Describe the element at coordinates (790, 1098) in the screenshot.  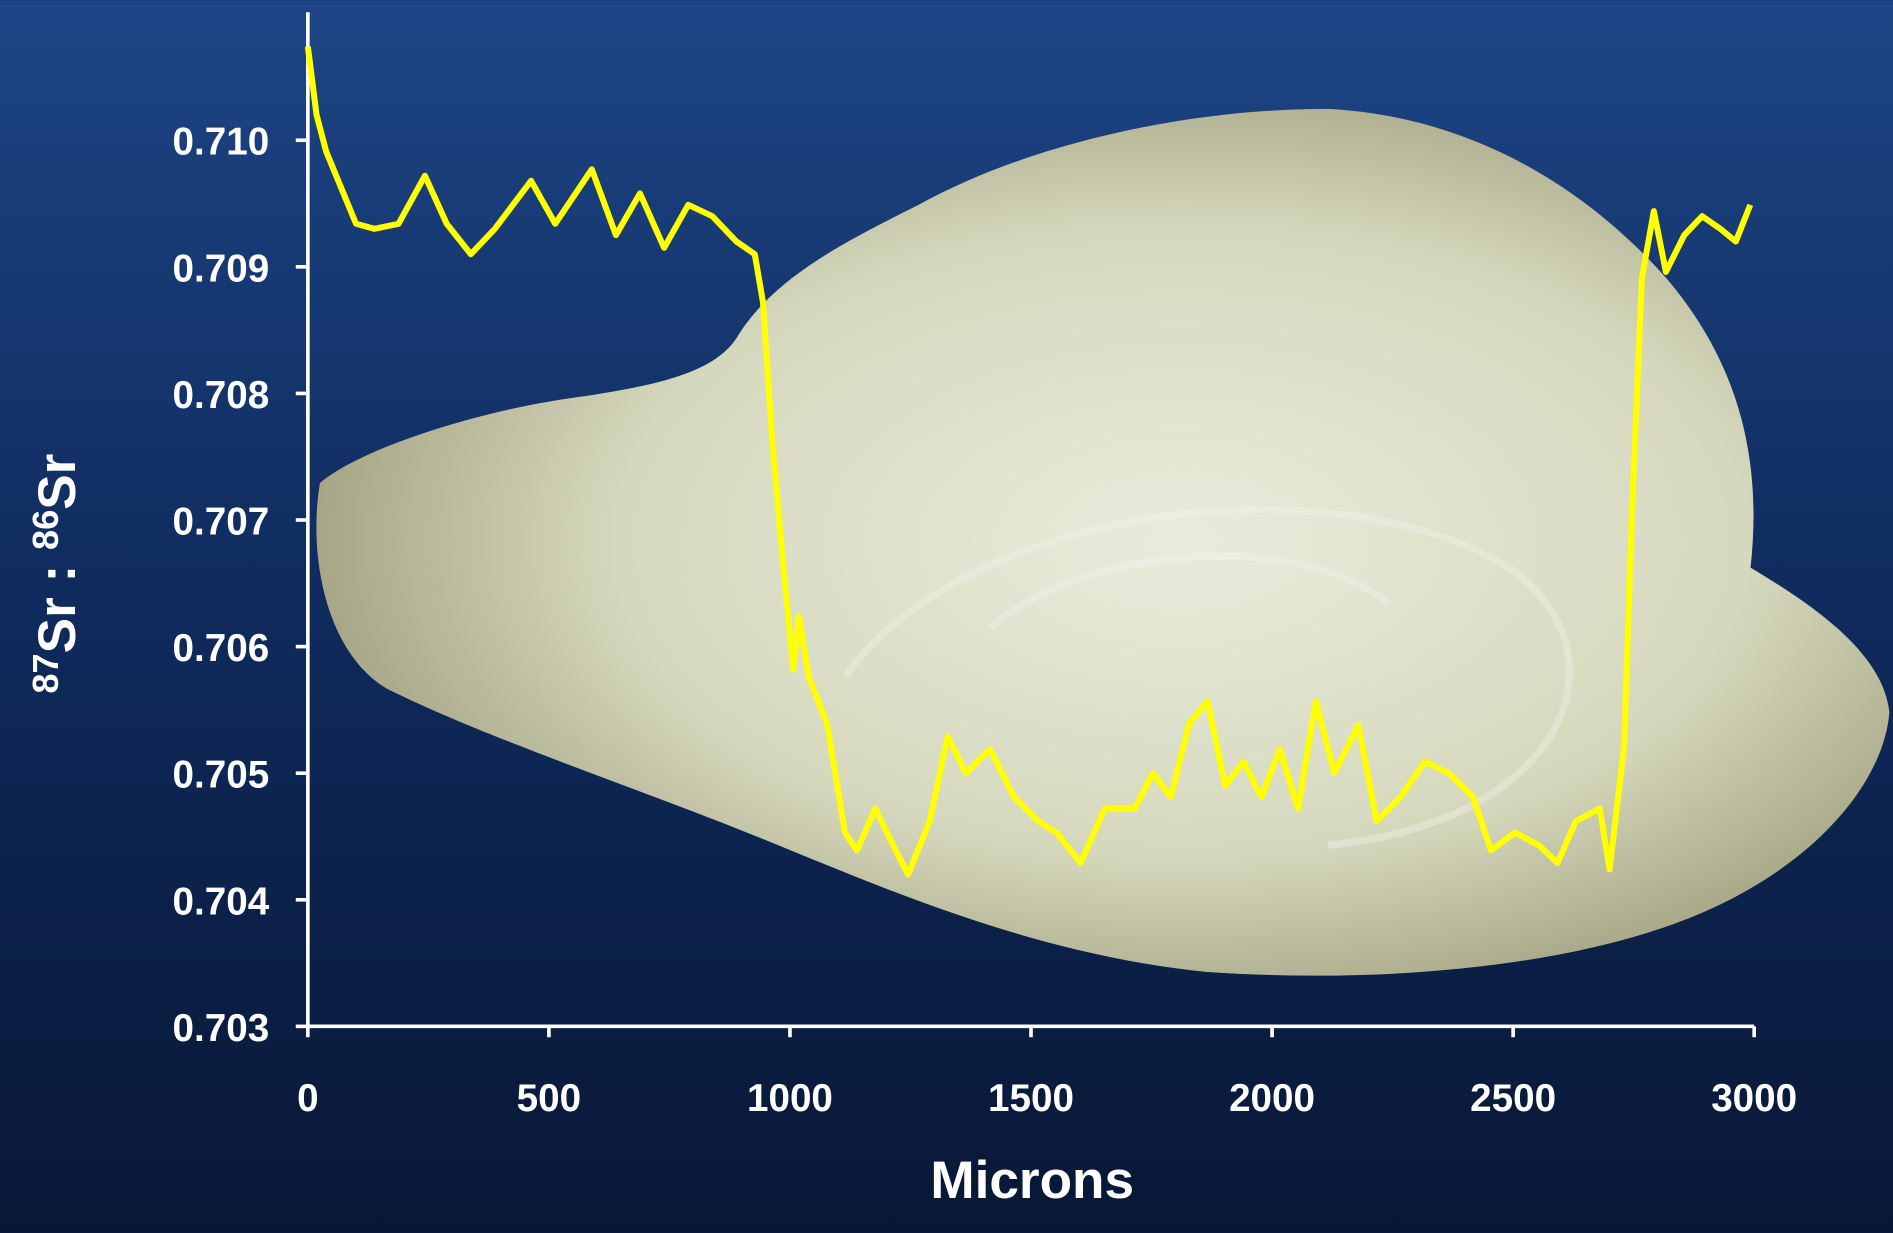
I see `x-tick-label: 1000` at that location.